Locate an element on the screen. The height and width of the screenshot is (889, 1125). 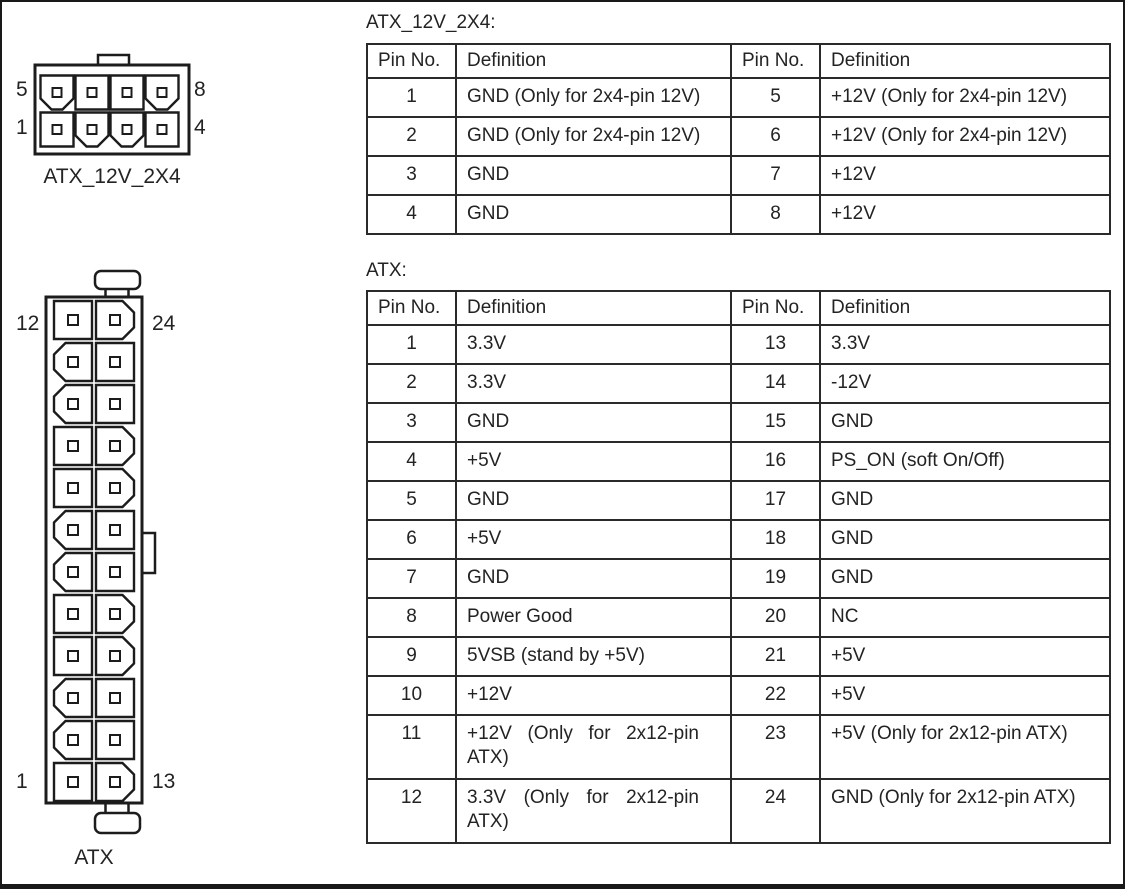
definition-cell: -12V is located at coordinates (965, 383).